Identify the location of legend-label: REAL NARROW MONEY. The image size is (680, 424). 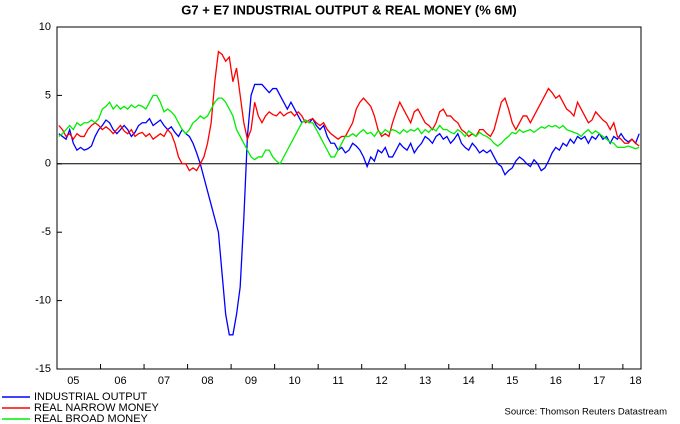
(97, 408).